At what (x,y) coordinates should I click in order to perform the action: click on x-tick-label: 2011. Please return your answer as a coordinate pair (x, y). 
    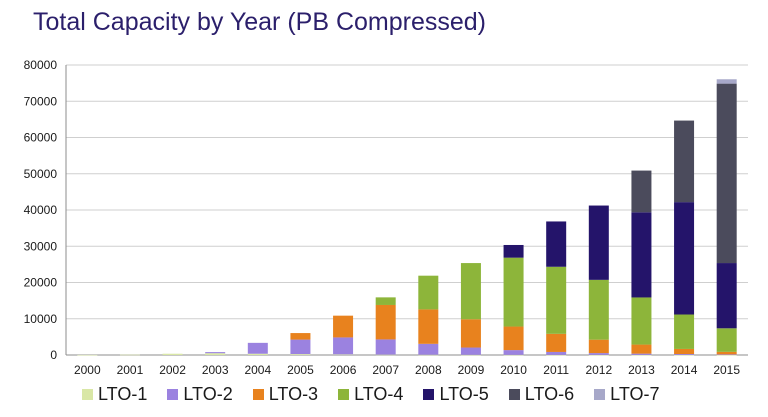
    Looking at the image, I should click on (556, 370).